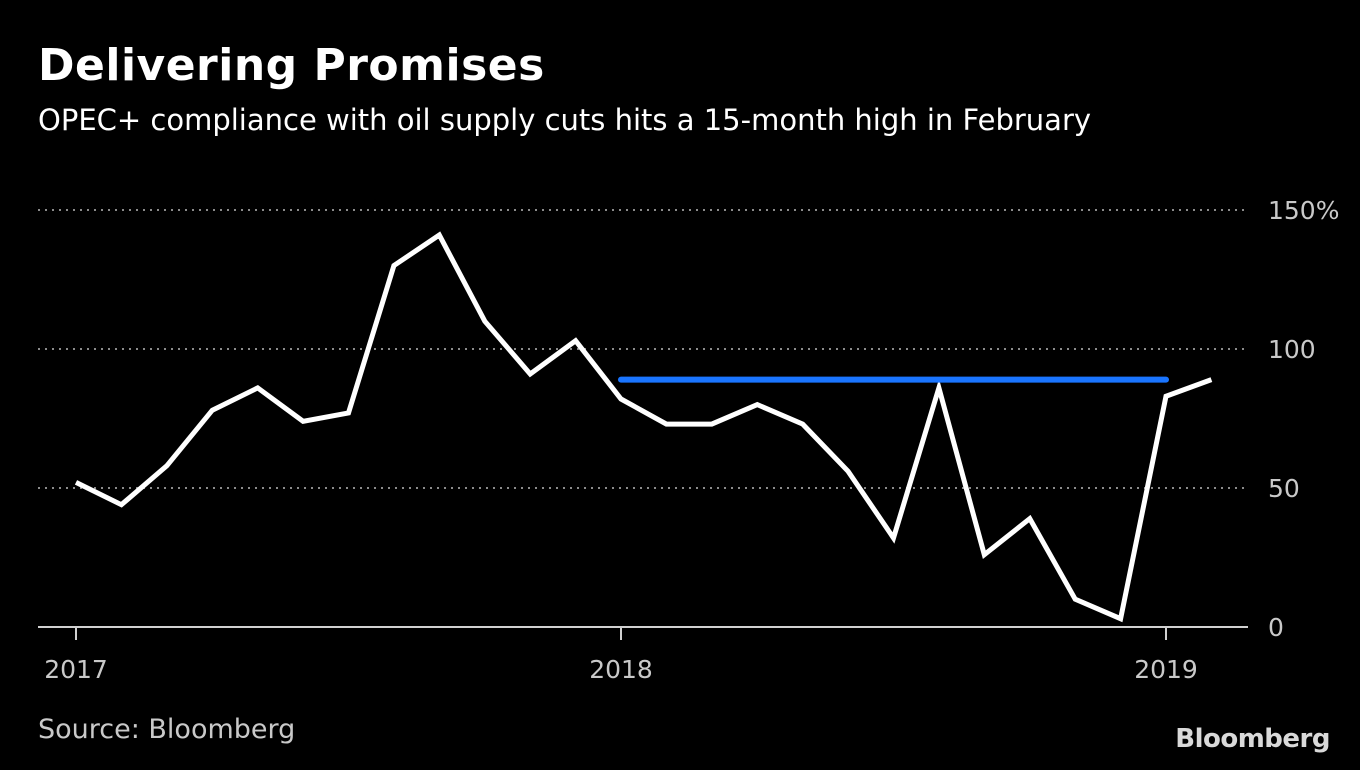 This screenshot has height=770, width=1360. I want to click on y-tick-label: 0, so click(1276, 627).